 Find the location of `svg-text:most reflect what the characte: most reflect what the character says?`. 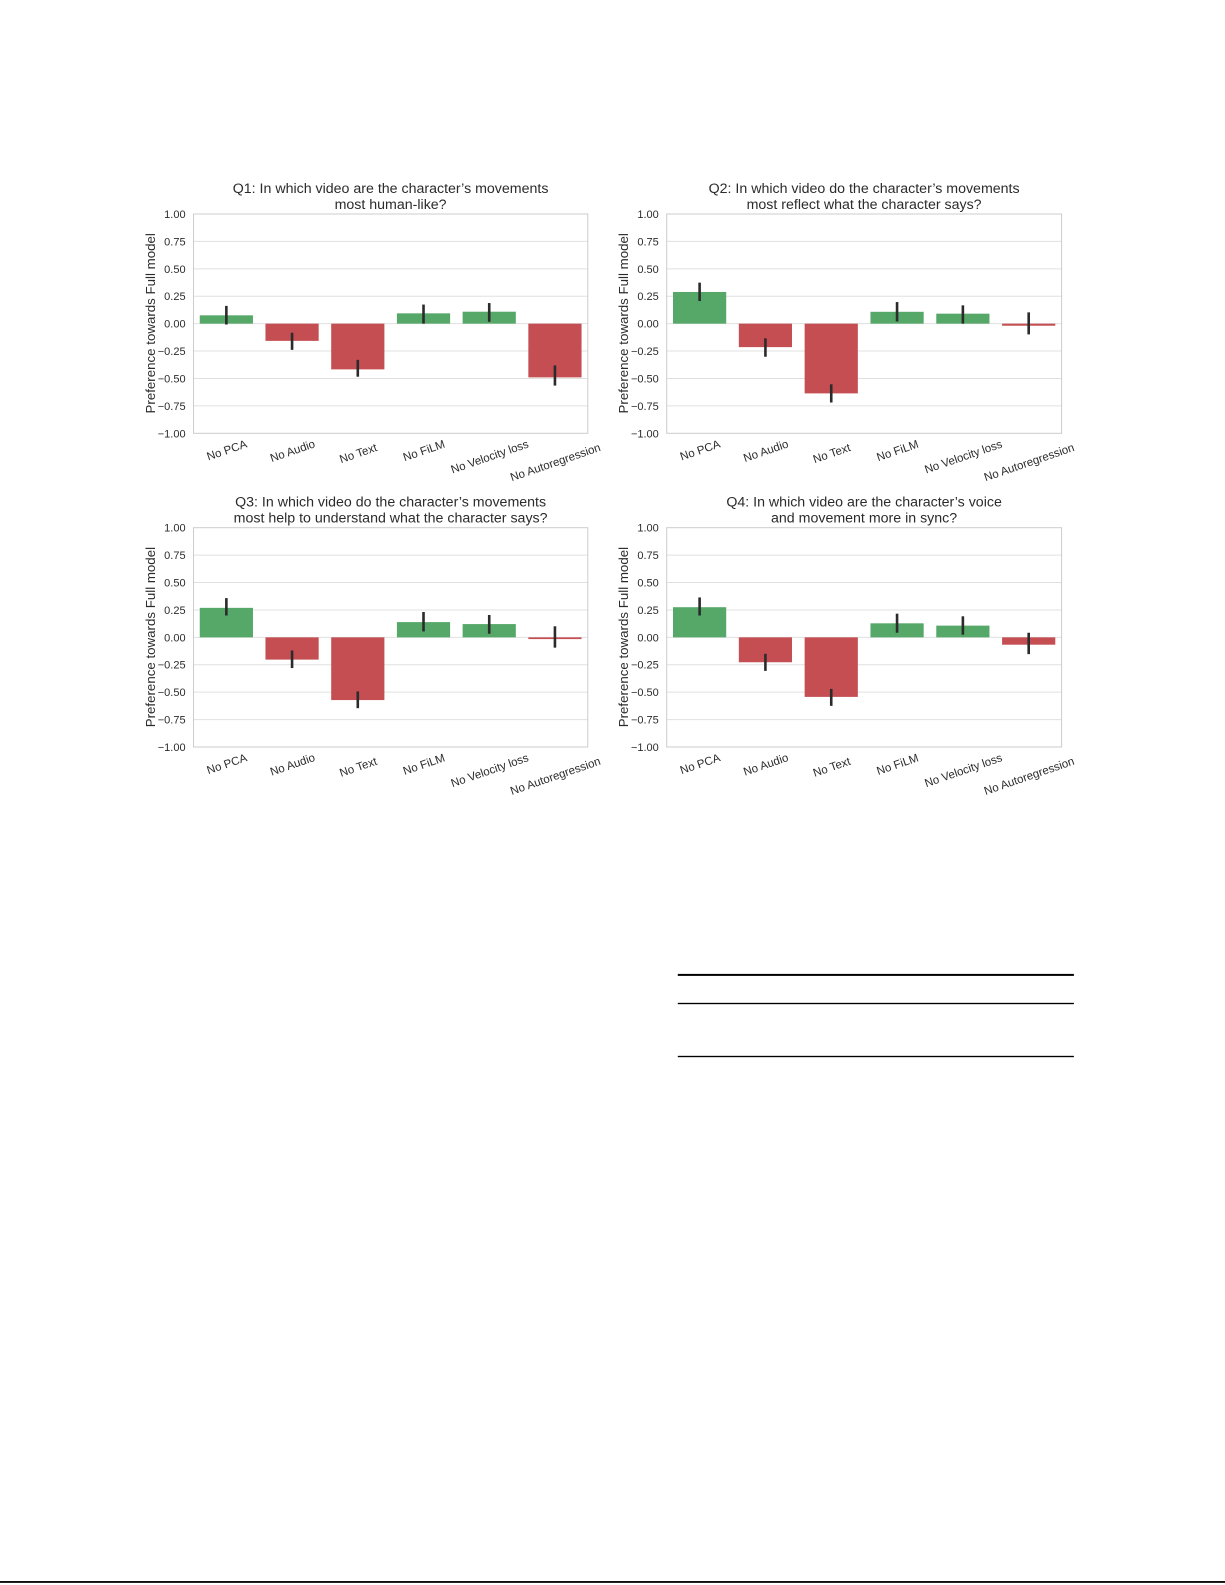

svg-text:most reflect what the characte: most reflect what the character says? is located at coordinates (864, 205).